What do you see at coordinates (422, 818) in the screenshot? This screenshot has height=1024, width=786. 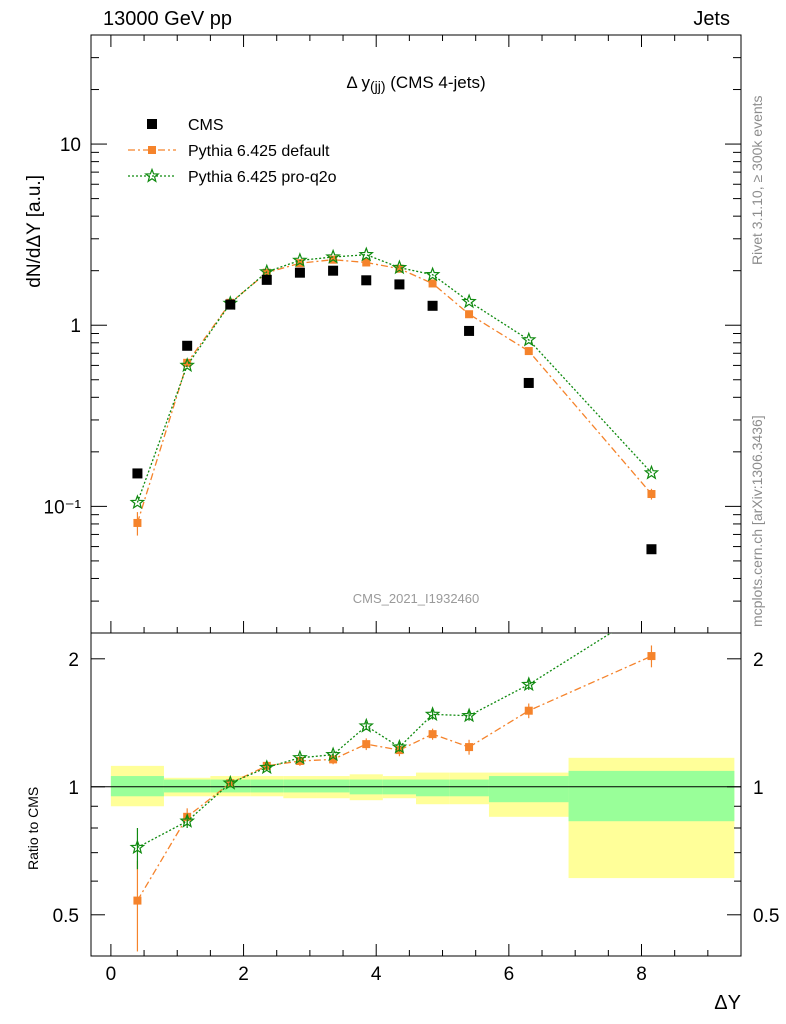 I see `ratio-uncertainty-bands` at bounding box center [422, 818].